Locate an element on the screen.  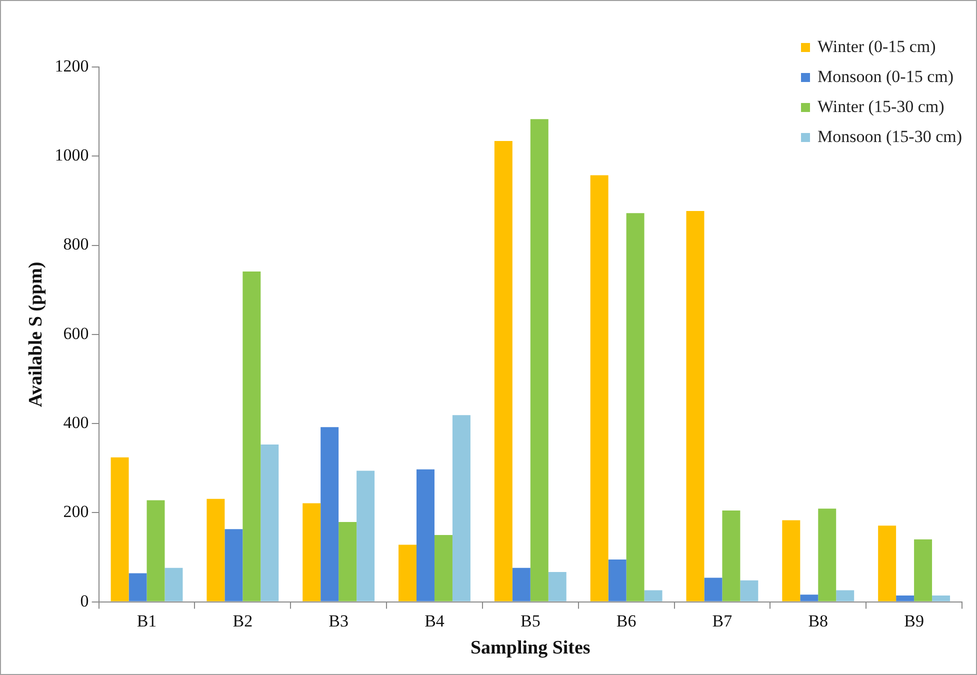
x-tick-label: B6 is located at coordinates (626, 620).